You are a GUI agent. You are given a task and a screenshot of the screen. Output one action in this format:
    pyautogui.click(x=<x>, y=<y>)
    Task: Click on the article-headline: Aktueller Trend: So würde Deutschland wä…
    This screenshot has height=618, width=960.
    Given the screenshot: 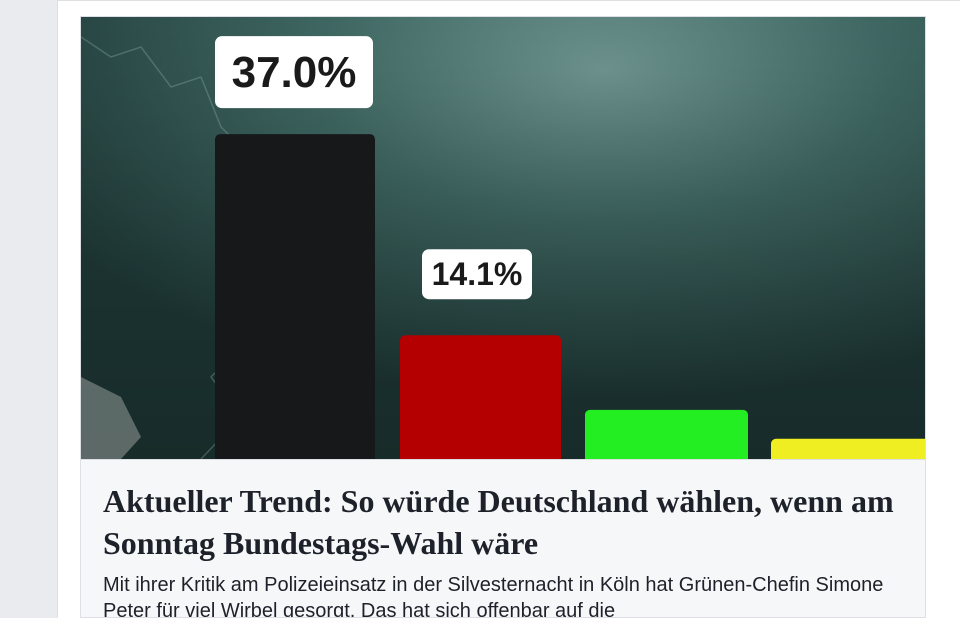 What is the action you would take?
    pyautogui.click(x=498, y=522)
    